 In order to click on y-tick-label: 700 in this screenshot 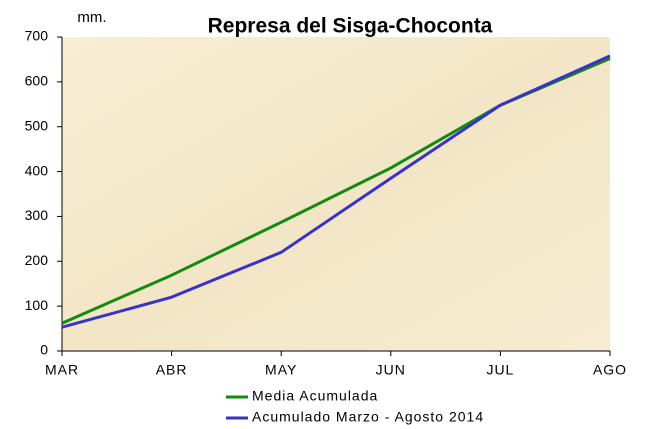, I will do `click(37, 36)`.